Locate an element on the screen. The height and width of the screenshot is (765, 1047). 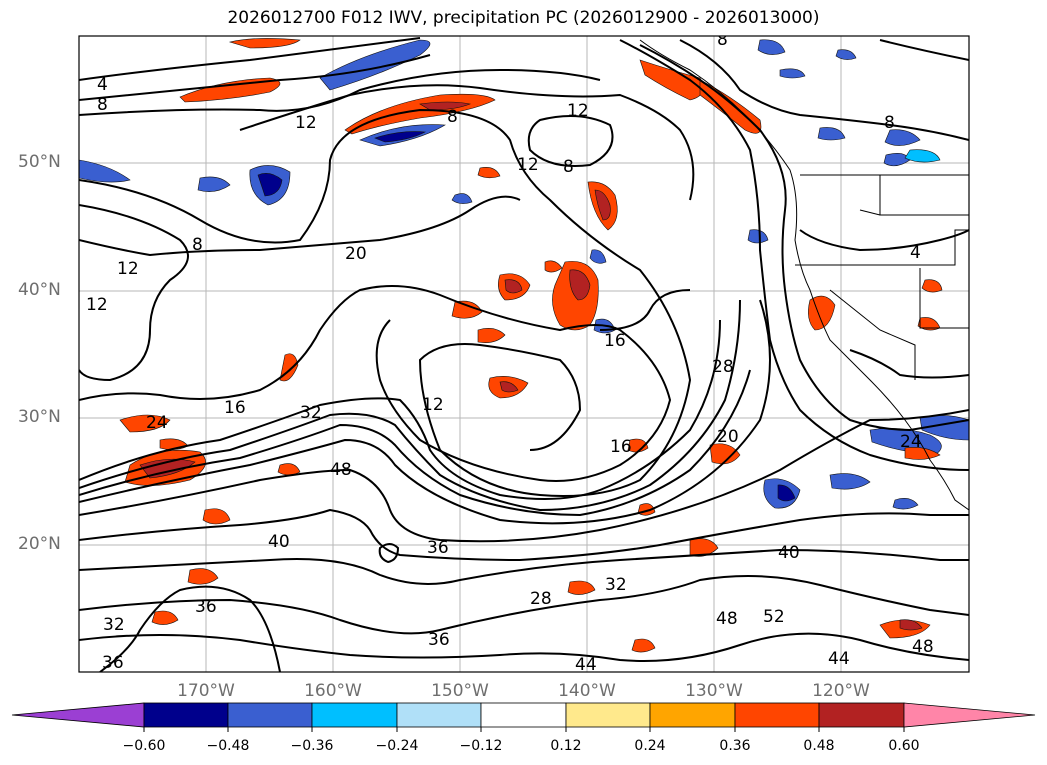
colorbar-tick-label: −0.48 is located at coordinates (228, 746).